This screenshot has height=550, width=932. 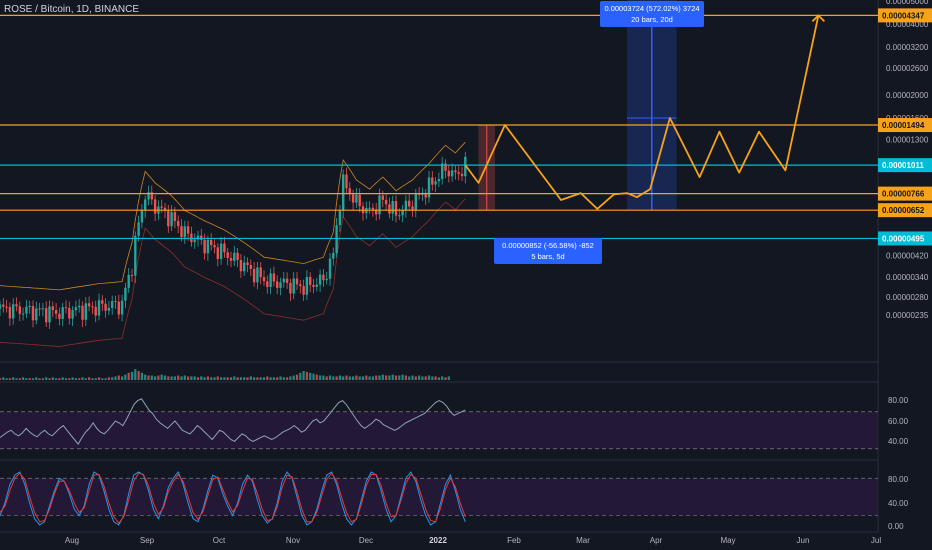 I want to click on stoch-axis-label: 40.00, so click(x=898, y=503).